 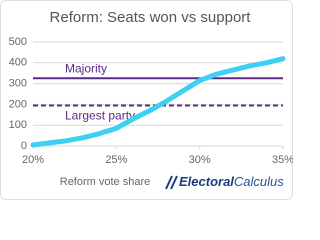 I want to click on logo-second: Calculus, so click(x=259, y=181).